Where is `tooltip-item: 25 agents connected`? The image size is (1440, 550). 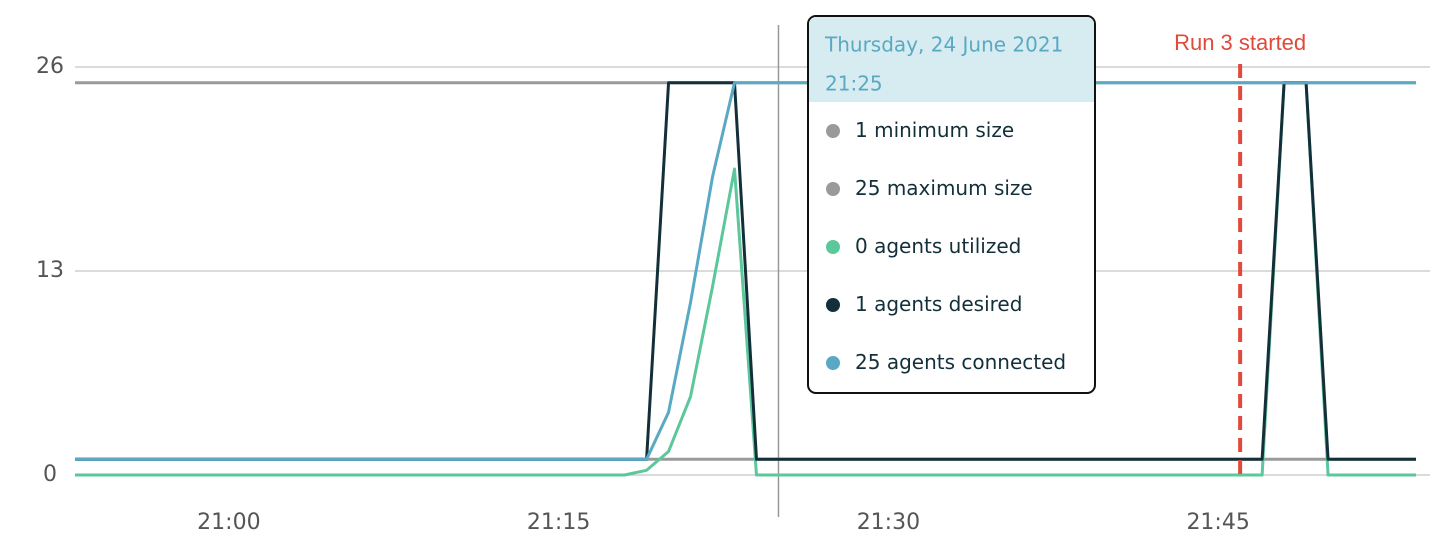 tooltip-item: 25 agents connected is located at coordinates (960, 362).